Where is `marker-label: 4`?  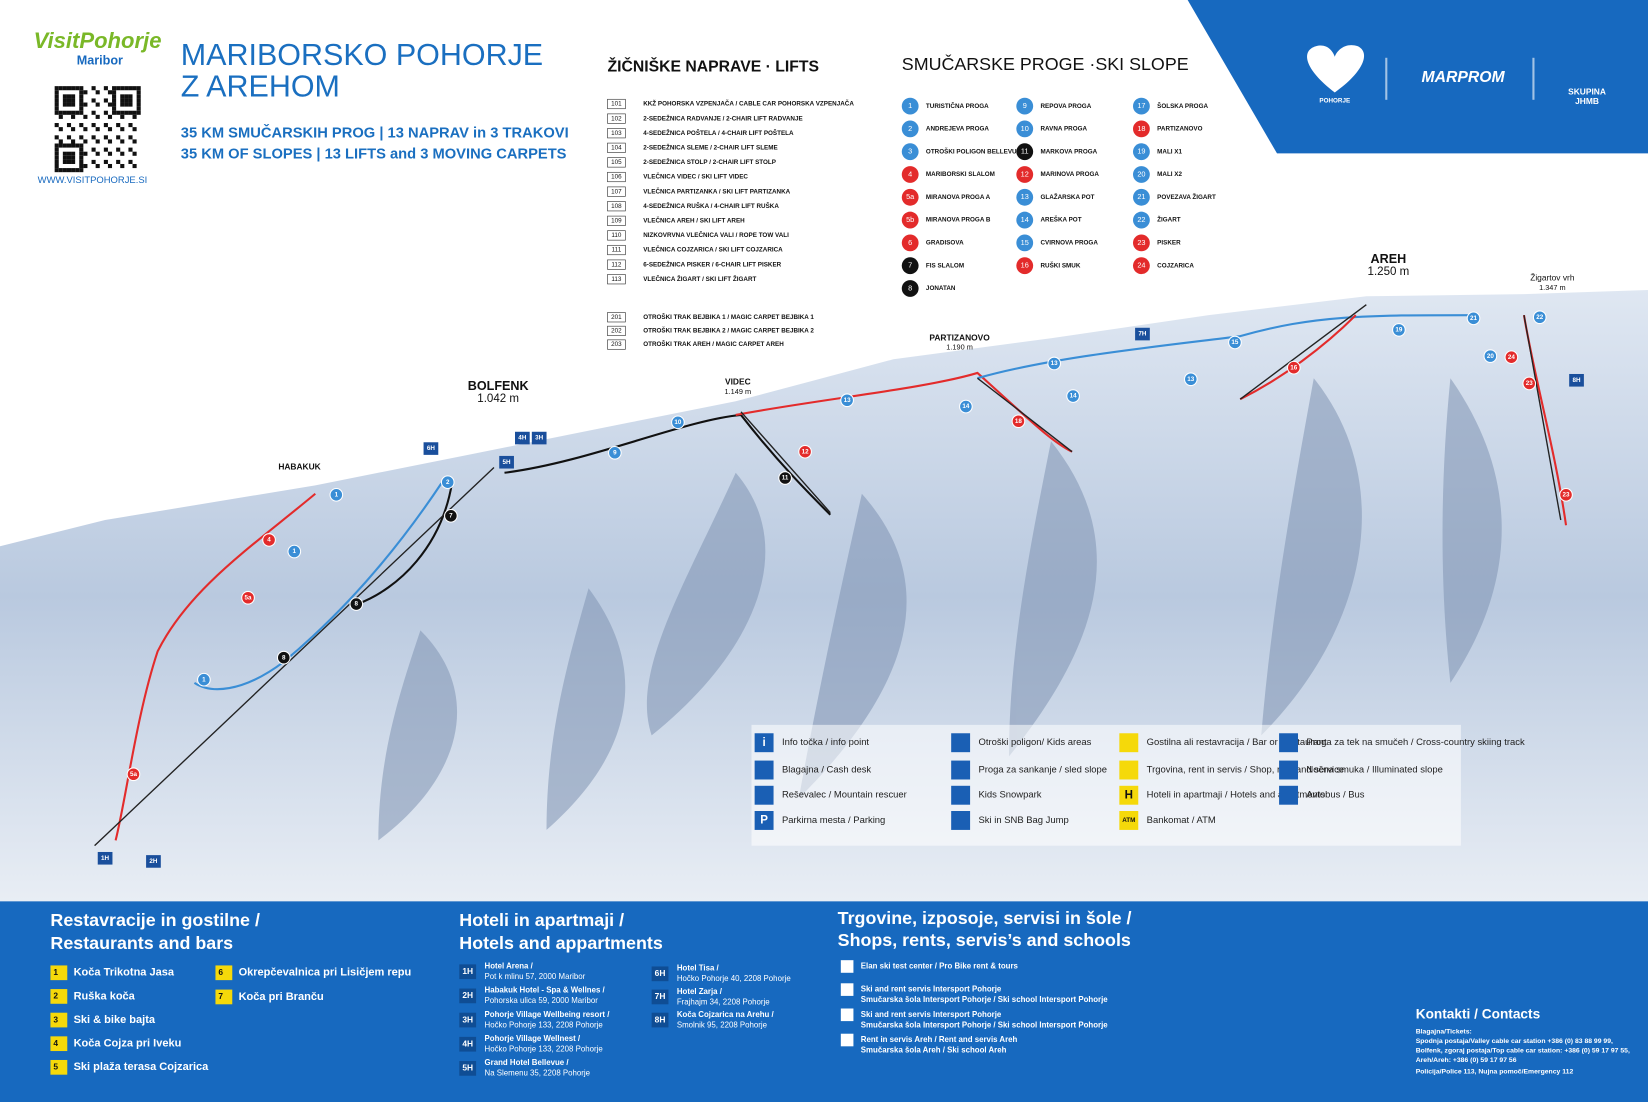
marker-label: 4 is located at coordinates (269, 540).